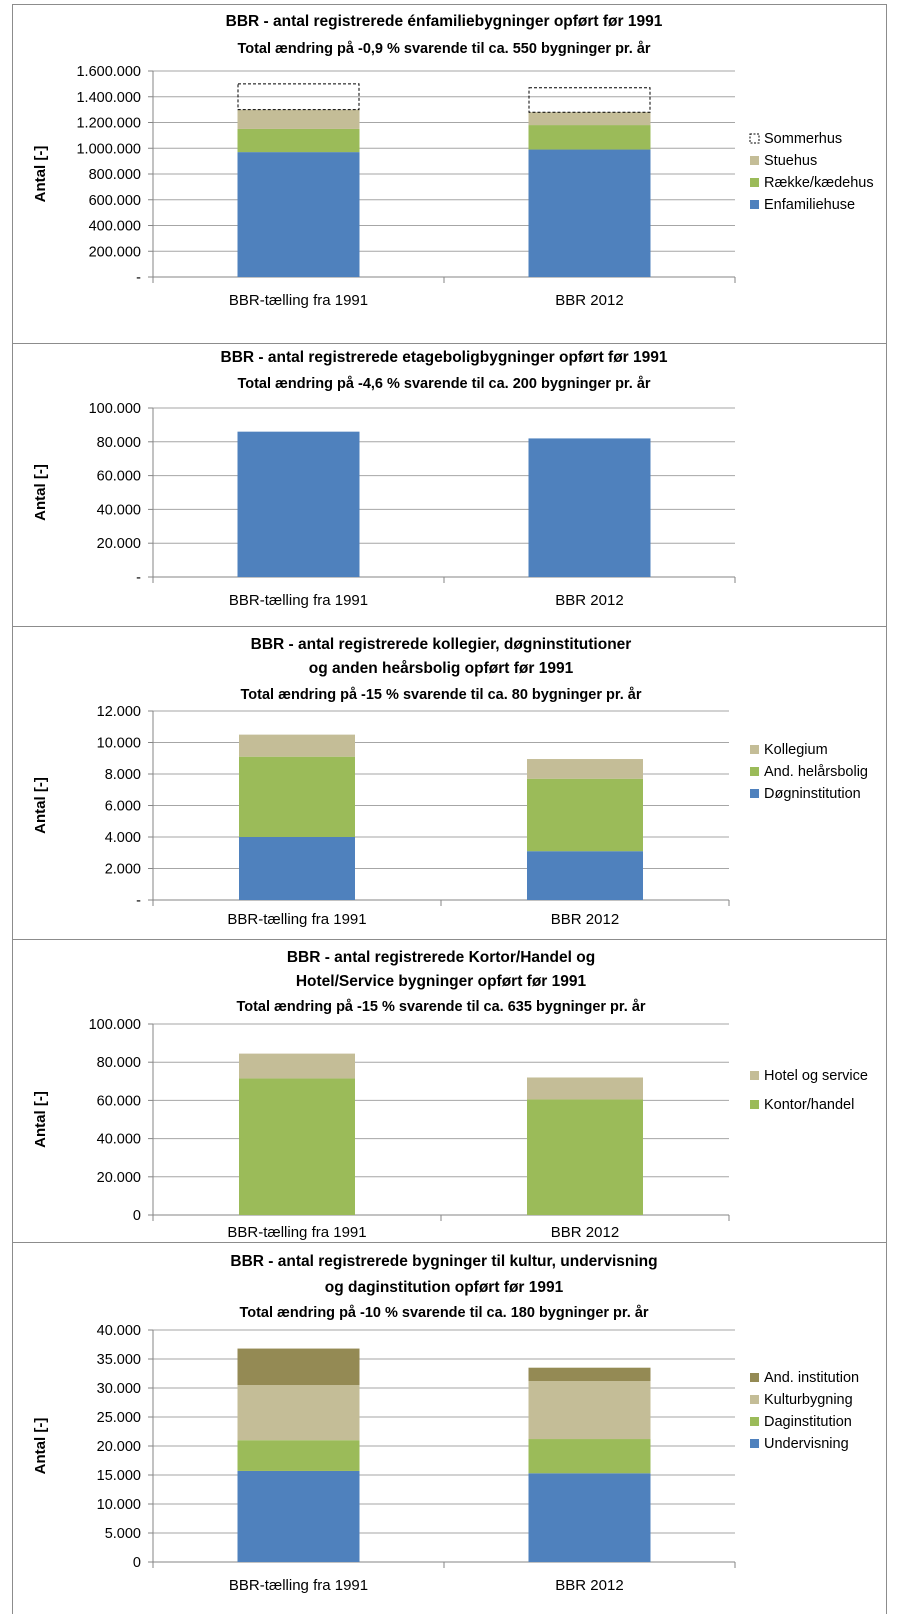  I want to click on y-tick-label: 600.000, so click(115, 201).